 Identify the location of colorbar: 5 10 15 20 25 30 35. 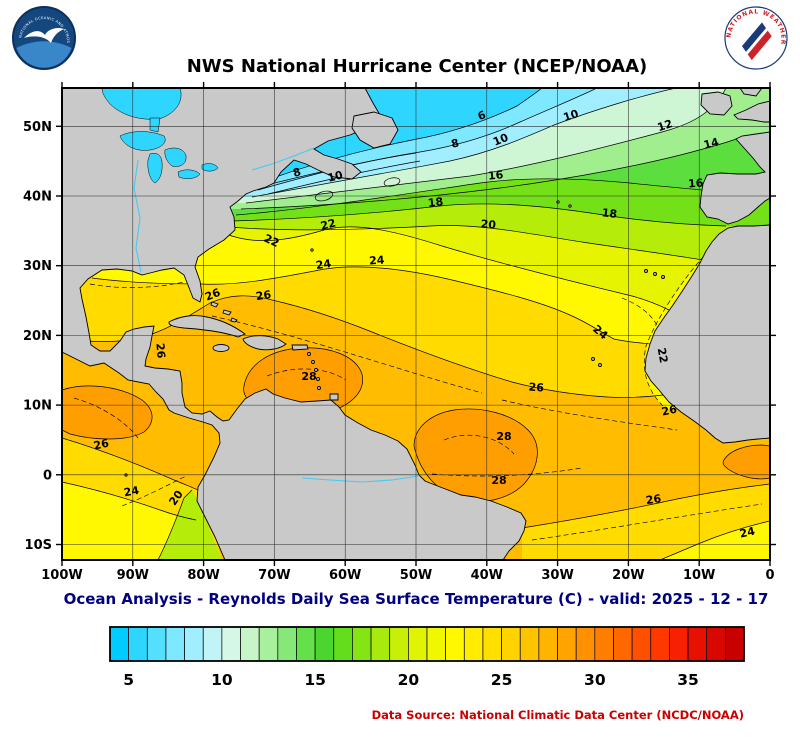
(427, 657).